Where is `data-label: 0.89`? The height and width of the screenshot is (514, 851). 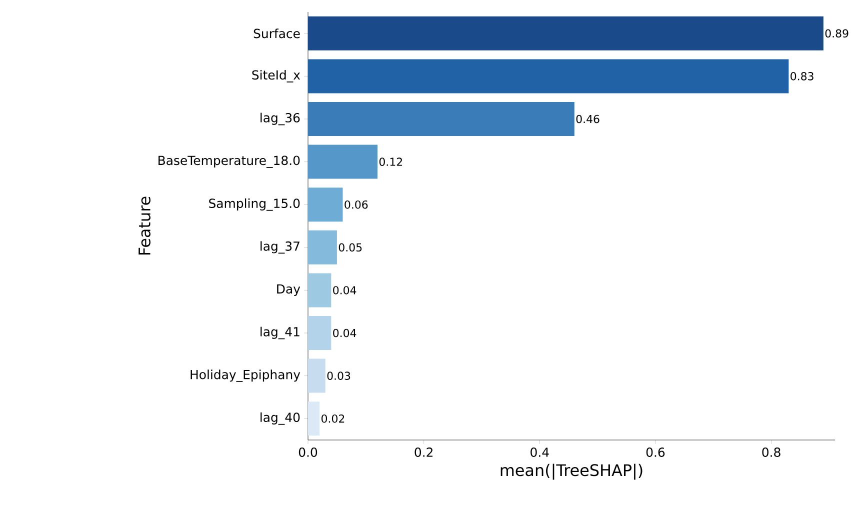
data-label: 0.89 is located at coordinates (836, 33).